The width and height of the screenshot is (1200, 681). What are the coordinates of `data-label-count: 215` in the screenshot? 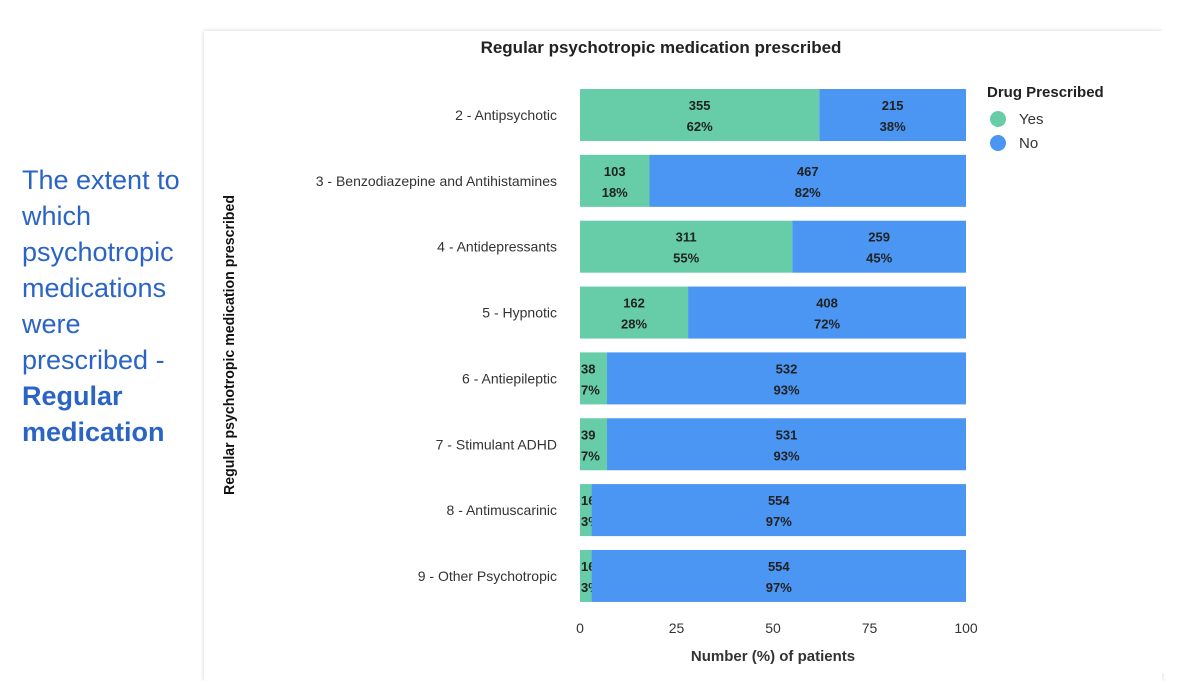 It's located at (893, 105).